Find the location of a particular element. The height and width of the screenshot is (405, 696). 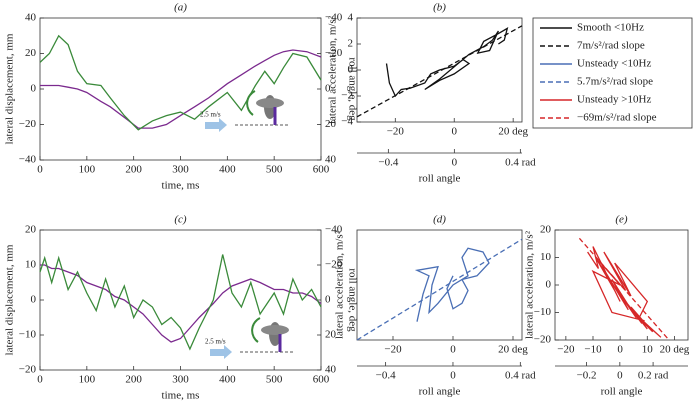

legend-label: 7m/s²/rad slope is located at coordinates (611, 46).